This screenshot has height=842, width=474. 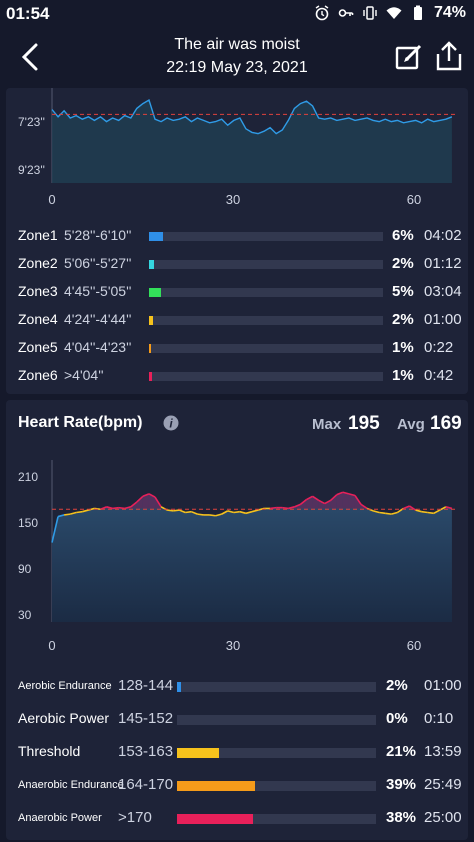 What do you see at coordinates (394, 13) in the screenshot?
I see `wifi-icon` at bounding box center [394, 13].